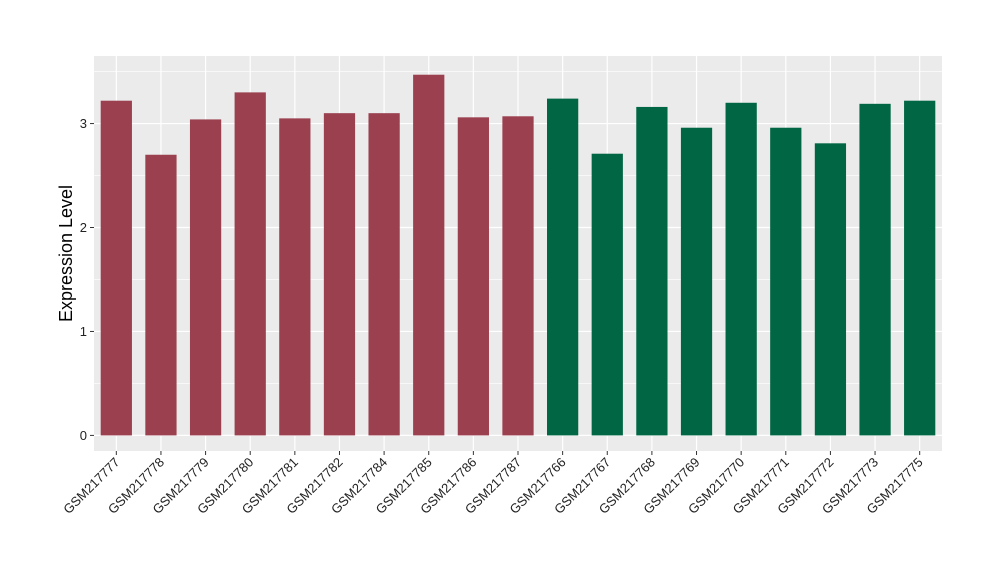  Describe the element at coordinates (875, 269) in the screenshot. I see `bar-GSM217773` at that location.